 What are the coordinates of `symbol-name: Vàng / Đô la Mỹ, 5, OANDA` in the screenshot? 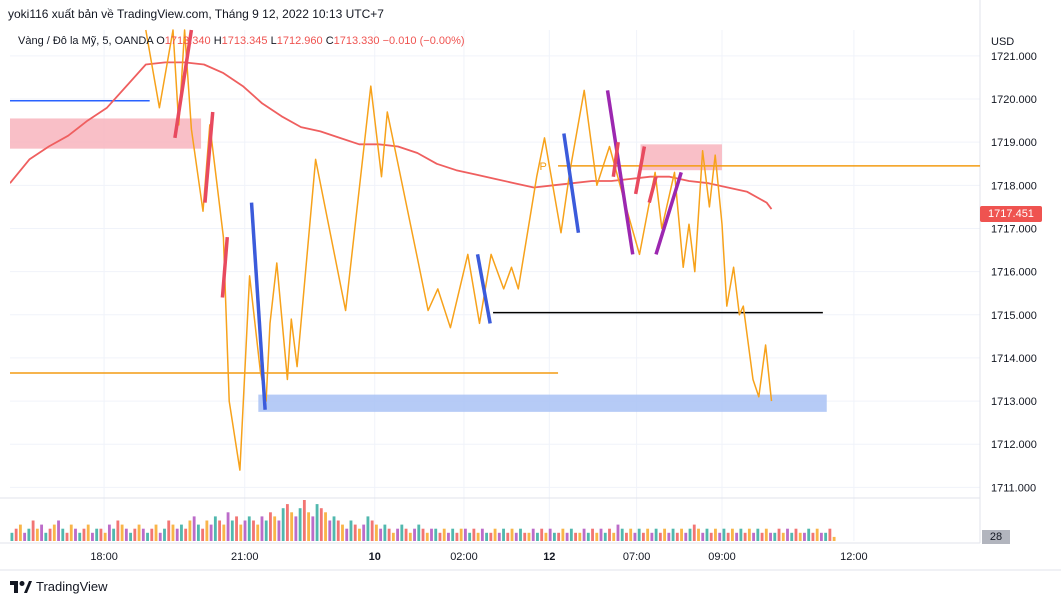 It's located at (86, 41).